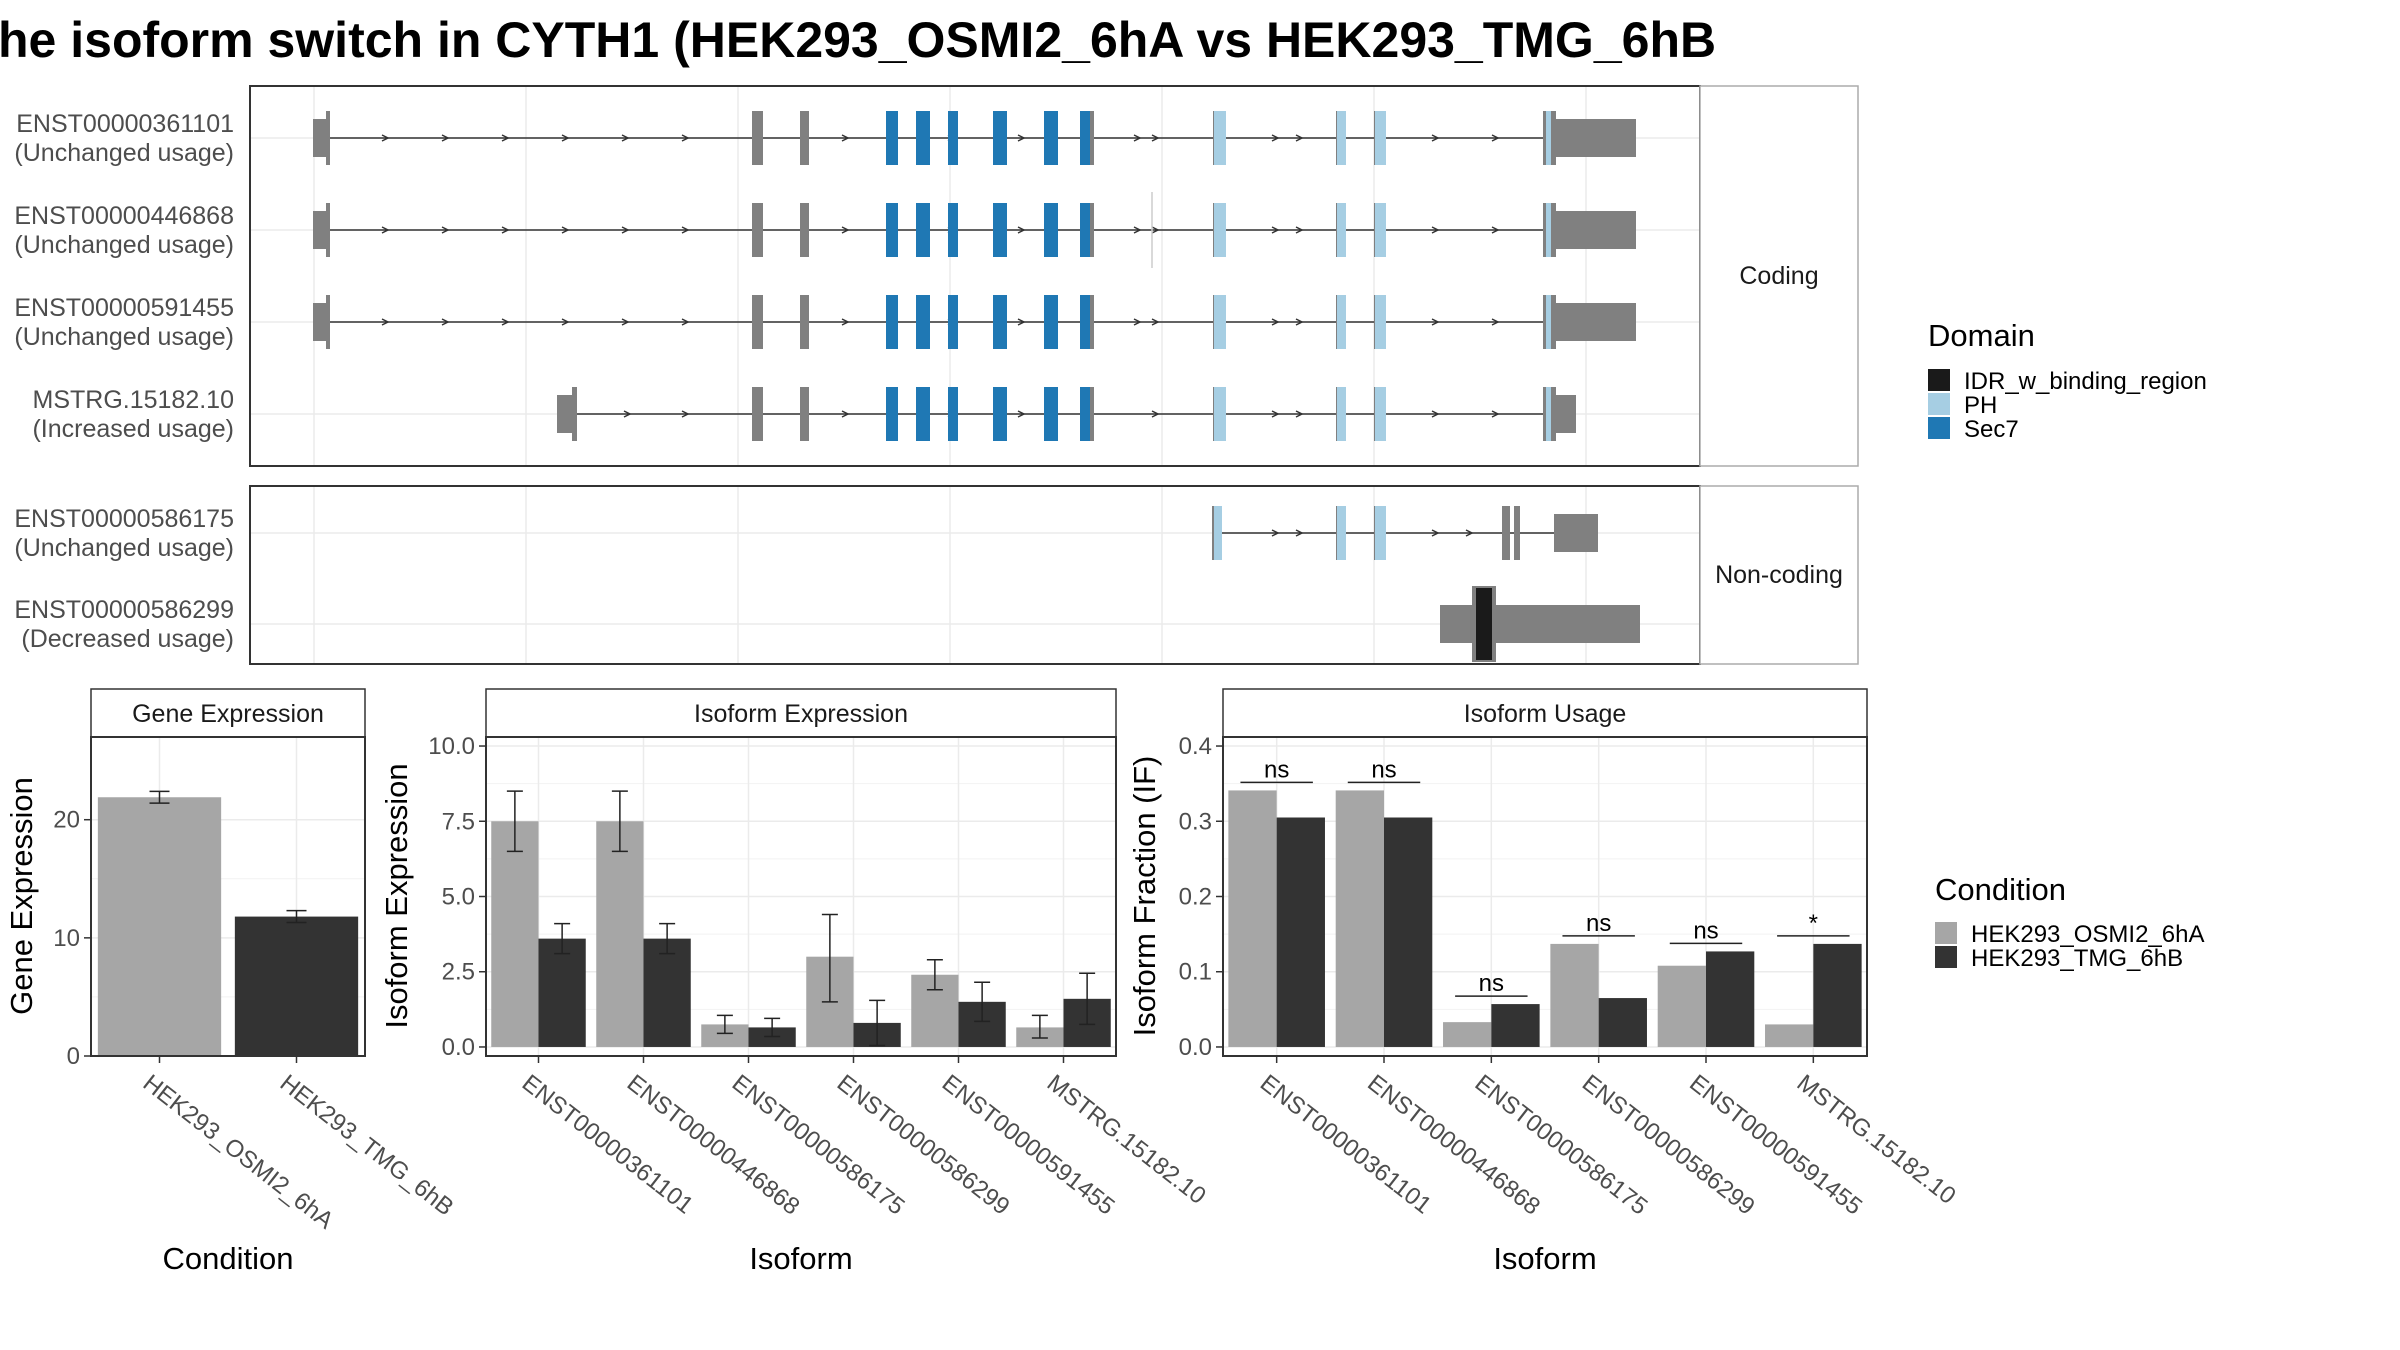  Describe the element at coordinates (296, 986) in the screenshot. I see `gene-bar` at that location.